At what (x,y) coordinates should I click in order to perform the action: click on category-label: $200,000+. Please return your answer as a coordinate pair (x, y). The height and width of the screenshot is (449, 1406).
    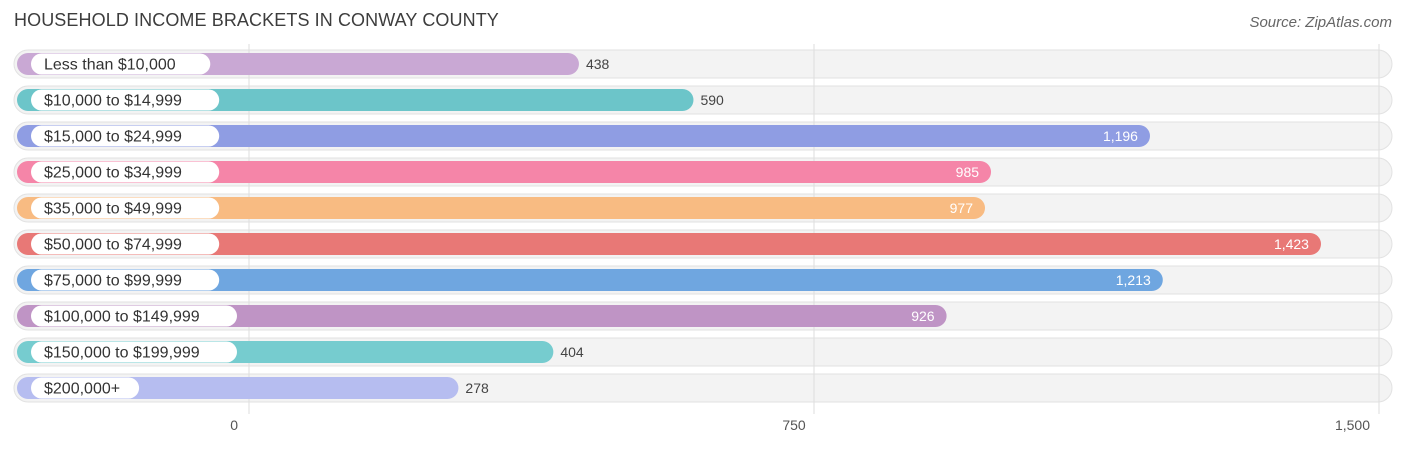
    Looking at the image, I should click on (82, 389).